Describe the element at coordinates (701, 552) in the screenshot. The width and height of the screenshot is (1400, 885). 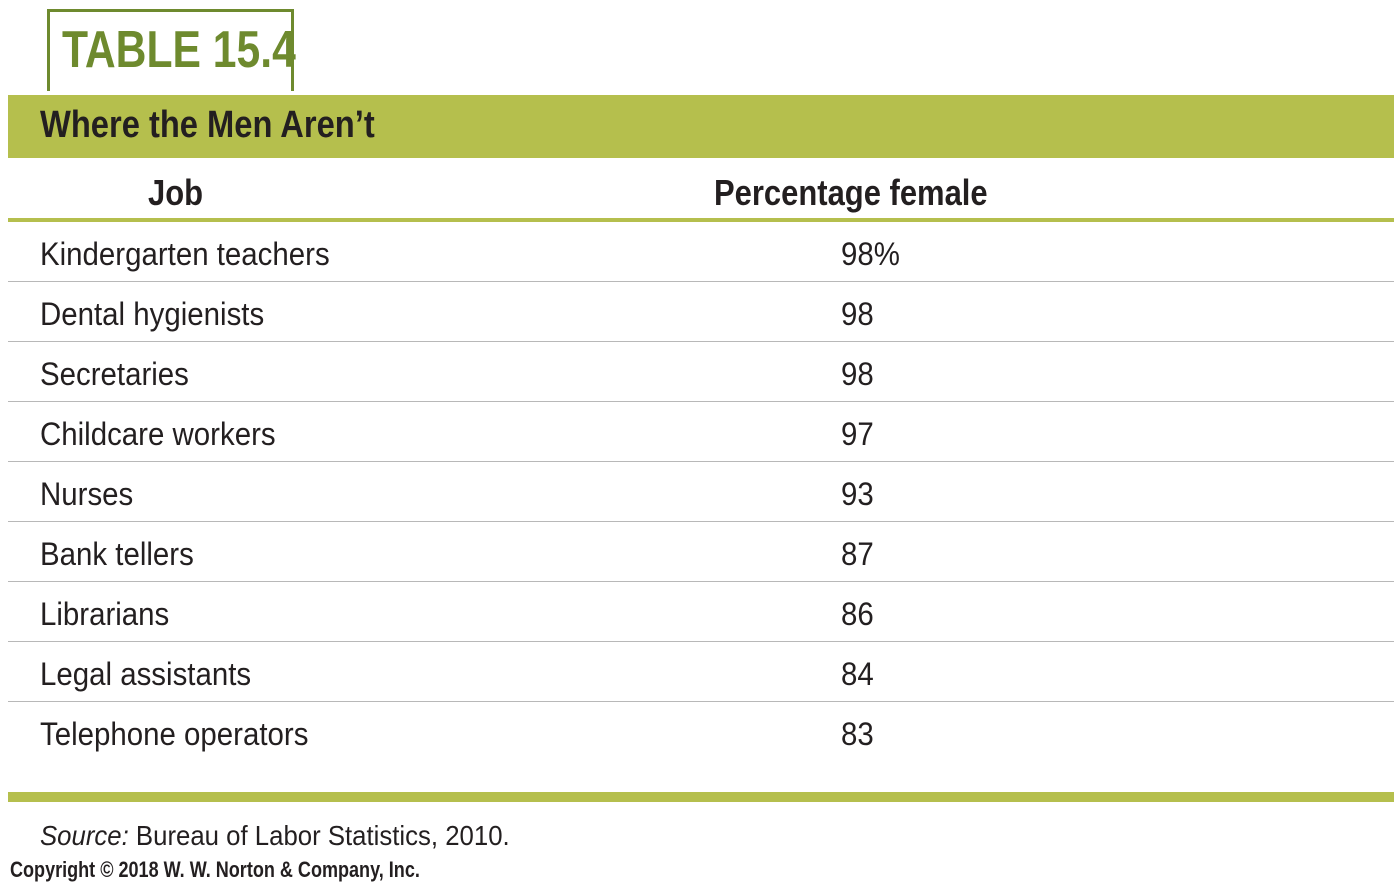
I see `table-row: Bank tellers 87` at that location.